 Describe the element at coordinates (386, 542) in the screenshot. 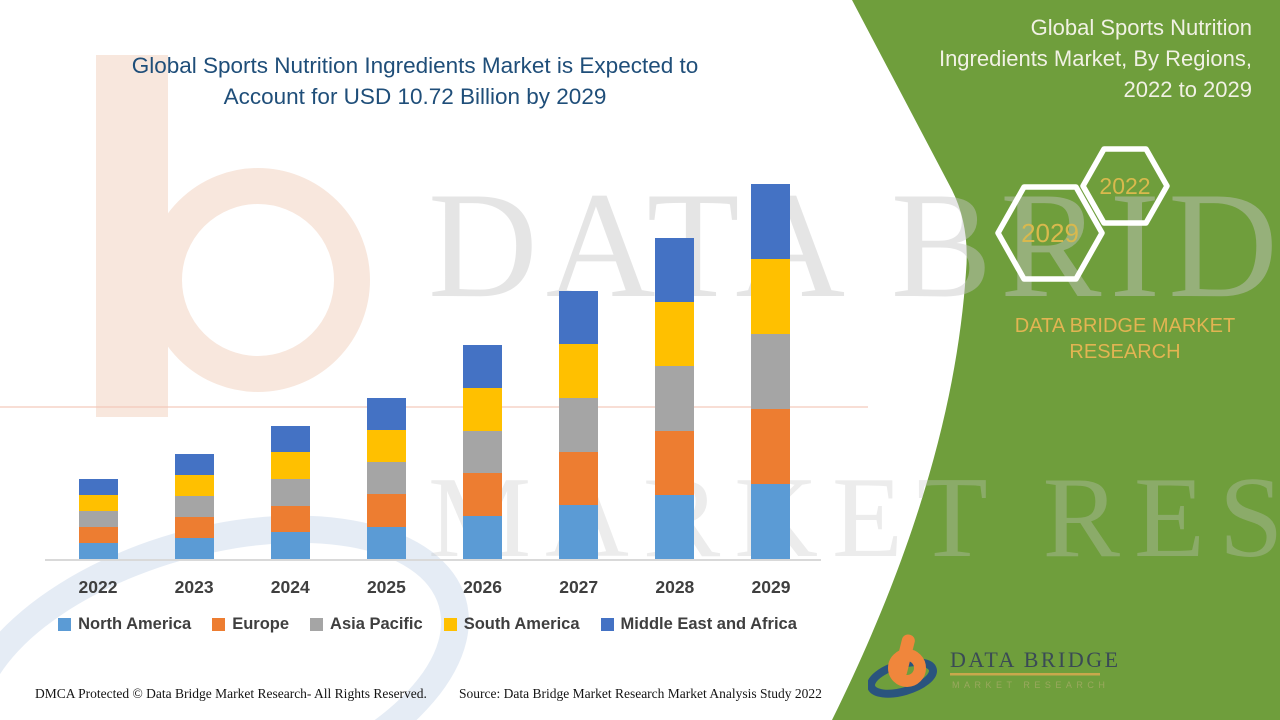

I see `bar-2025-segment-north-america` at that location.